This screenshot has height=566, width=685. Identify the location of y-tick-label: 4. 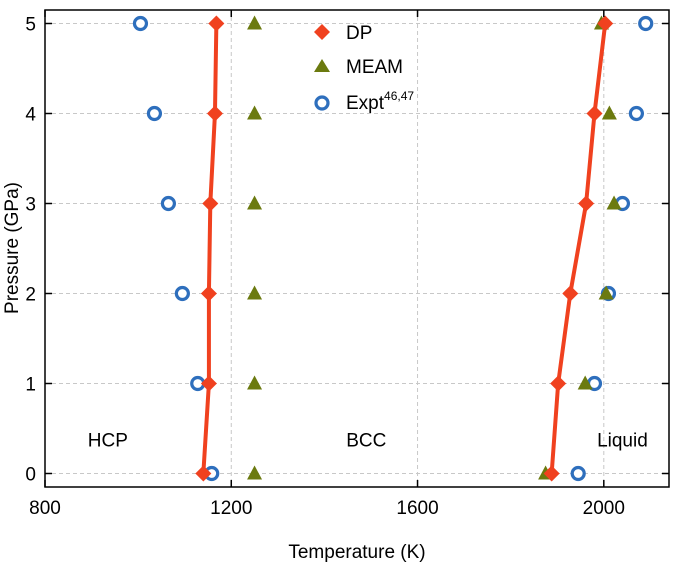
(30, 115).